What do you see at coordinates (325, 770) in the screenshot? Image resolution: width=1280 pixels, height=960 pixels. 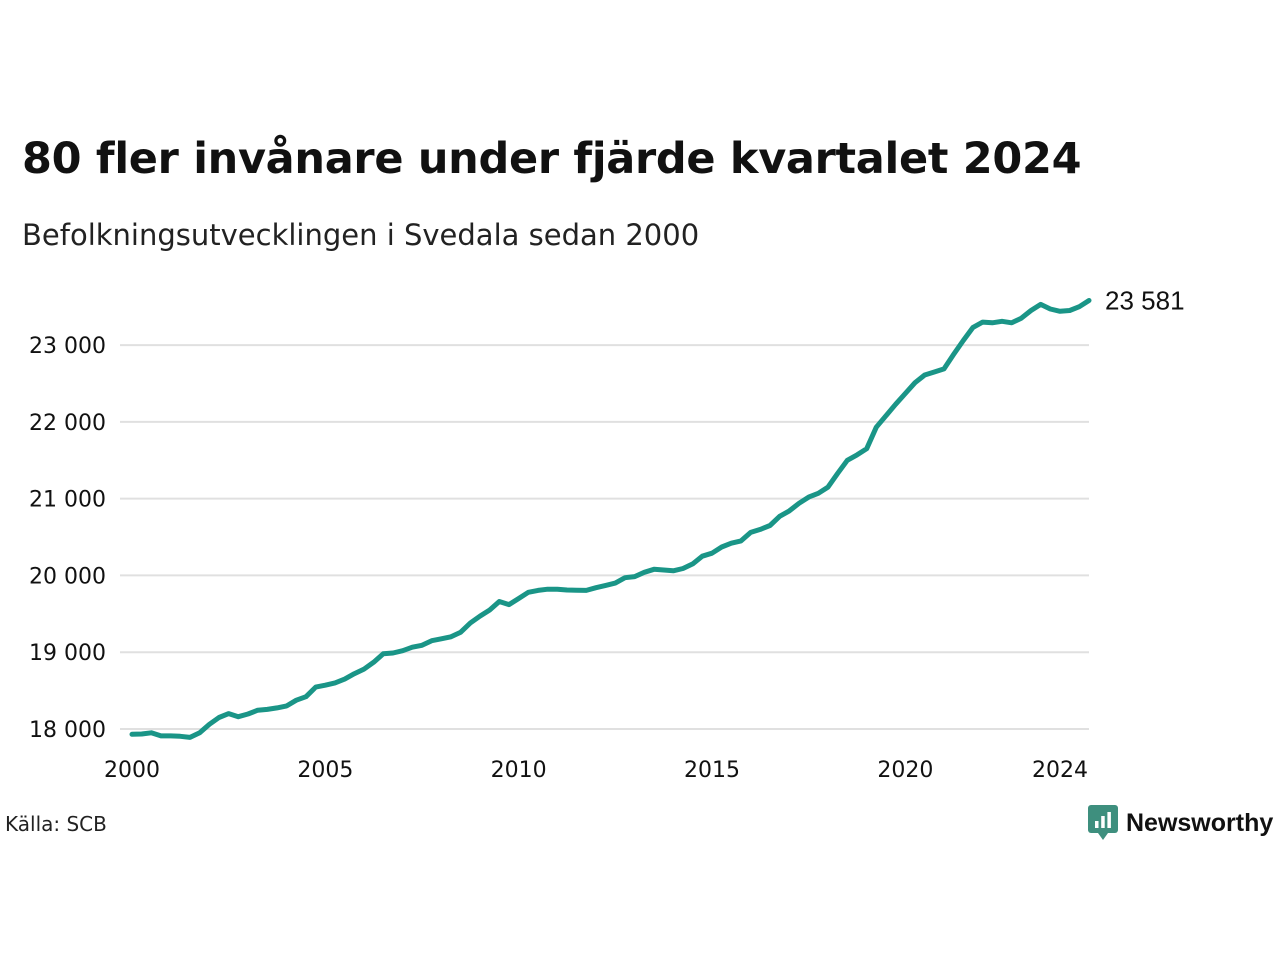 I see `x-tick-label: 2005` at bounding box center [325, 770].